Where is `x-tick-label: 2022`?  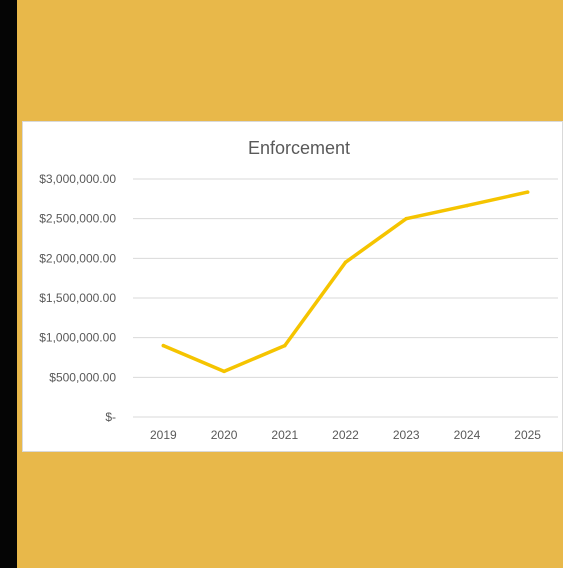
x-tick-label: 2022 is located at coordinates (345, 435).